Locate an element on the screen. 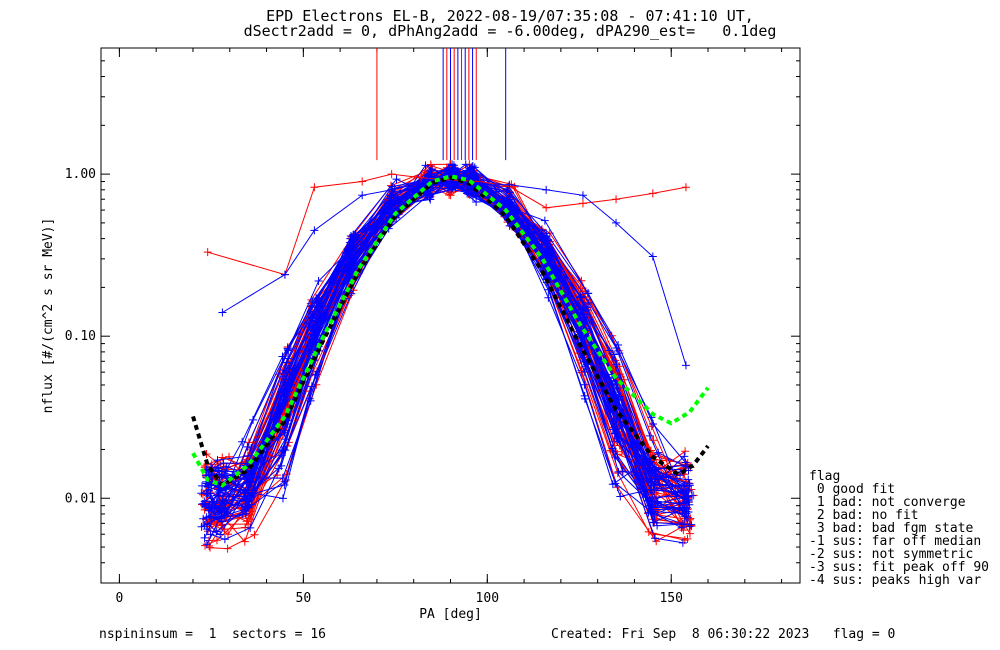  legend-title: flag is located at coordinates (825, 476).